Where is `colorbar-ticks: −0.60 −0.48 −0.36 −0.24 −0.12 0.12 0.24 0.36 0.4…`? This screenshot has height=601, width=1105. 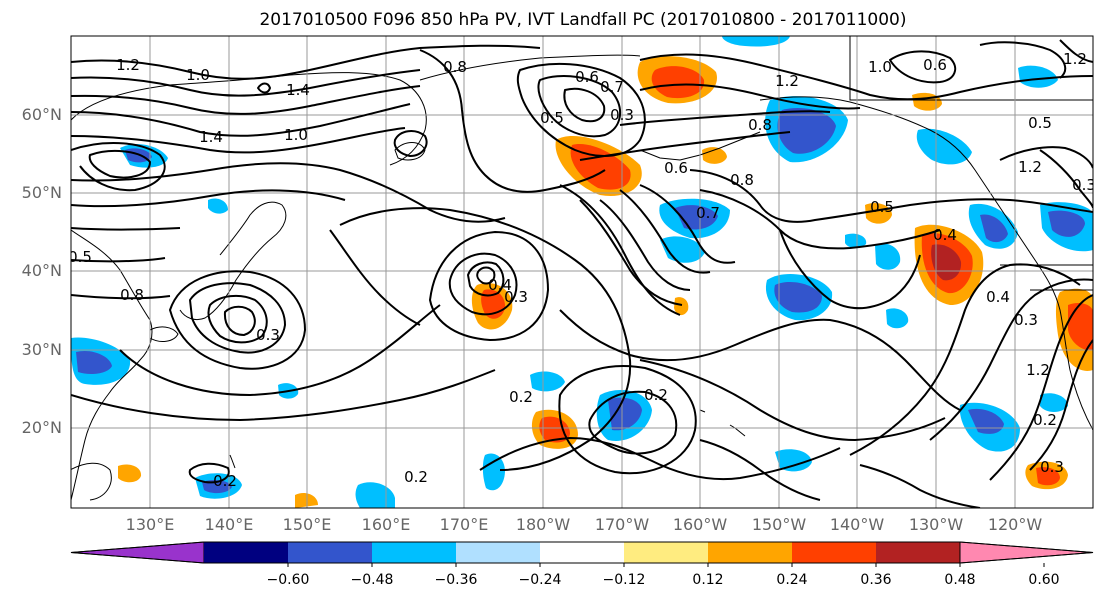
colorbar-ticks: −0.60 −0.48 −0.36 −0.24 −0.12 0.12 0.24 0.36 0.4… is located at coordinates (663, 575).